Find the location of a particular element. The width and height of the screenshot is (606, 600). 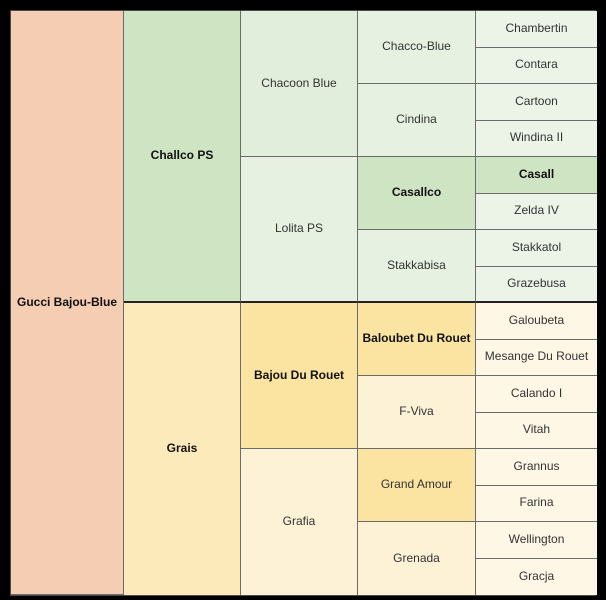

horse-dam-sire: Bajou Du Rouet is located at coordinates (299, 376).